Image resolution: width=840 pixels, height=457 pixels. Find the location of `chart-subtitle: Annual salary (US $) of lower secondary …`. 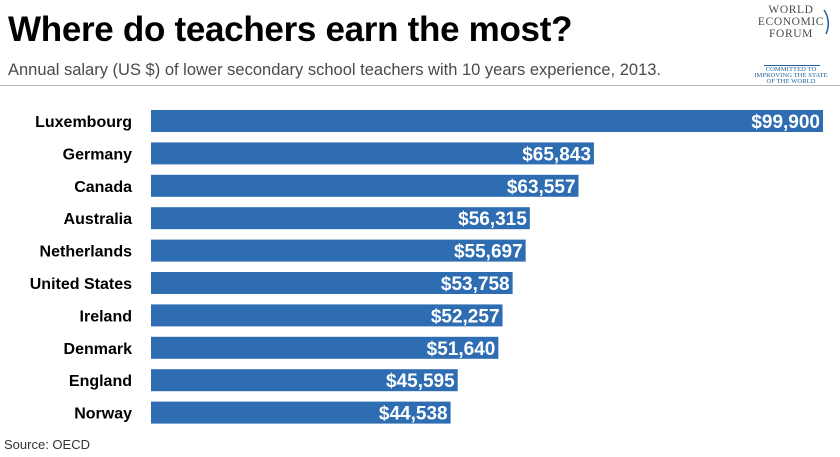

chart-subtitle: Annual salary (US $) of lower secondary … is located at coordinates (335, 70).